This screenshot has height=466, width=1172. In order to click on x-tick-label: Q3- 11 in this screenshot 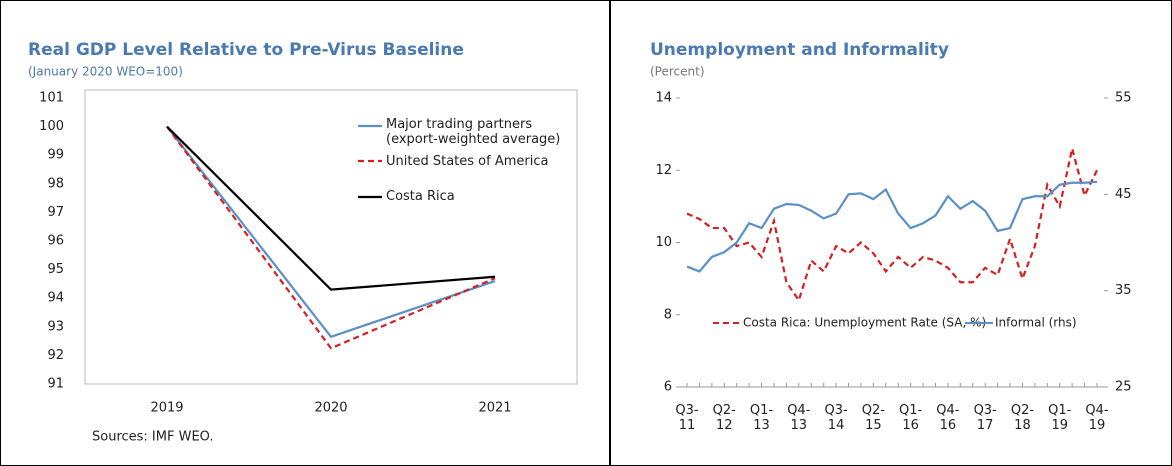, I will do `click(687, 418)`.